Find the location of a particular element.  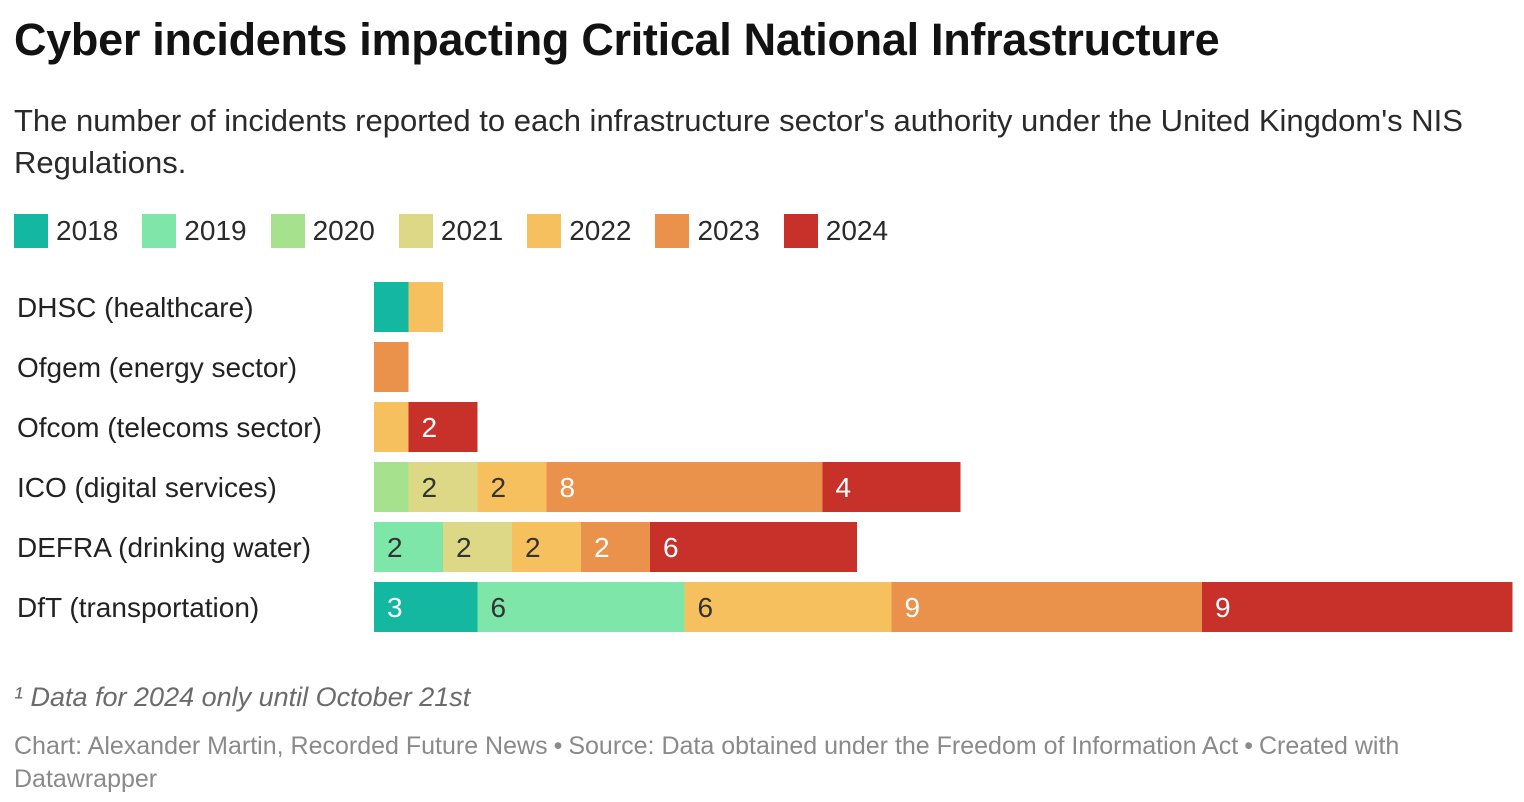

legend-item-2023: 2023 is located at coordinates (707, 231).